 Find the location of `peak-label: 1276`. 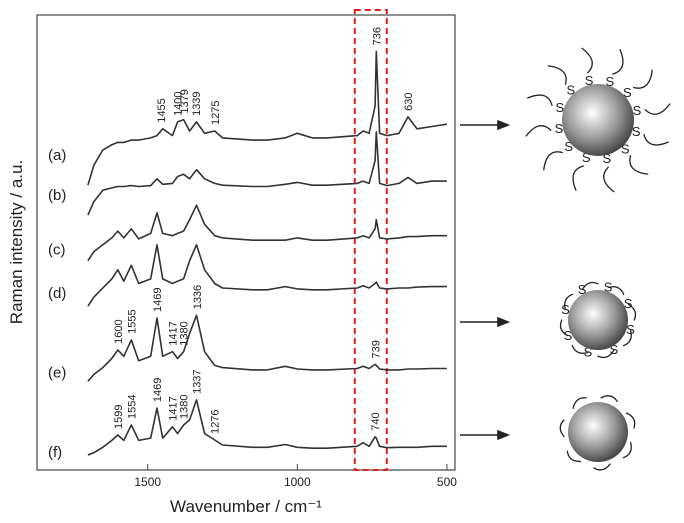

peak-label: 1276 is located at coordinates (216, 421).